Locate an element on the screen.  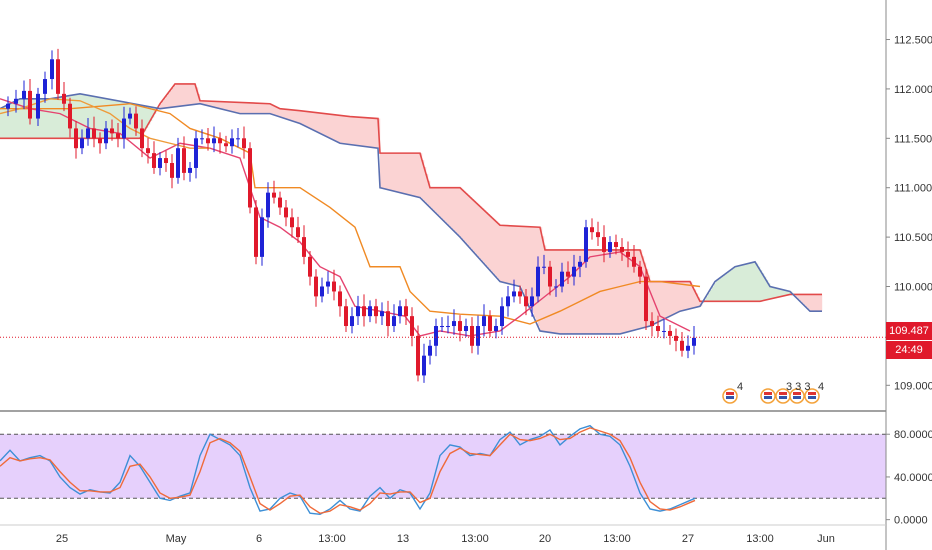
chikou-span-line is located at coordinates (105, 123).